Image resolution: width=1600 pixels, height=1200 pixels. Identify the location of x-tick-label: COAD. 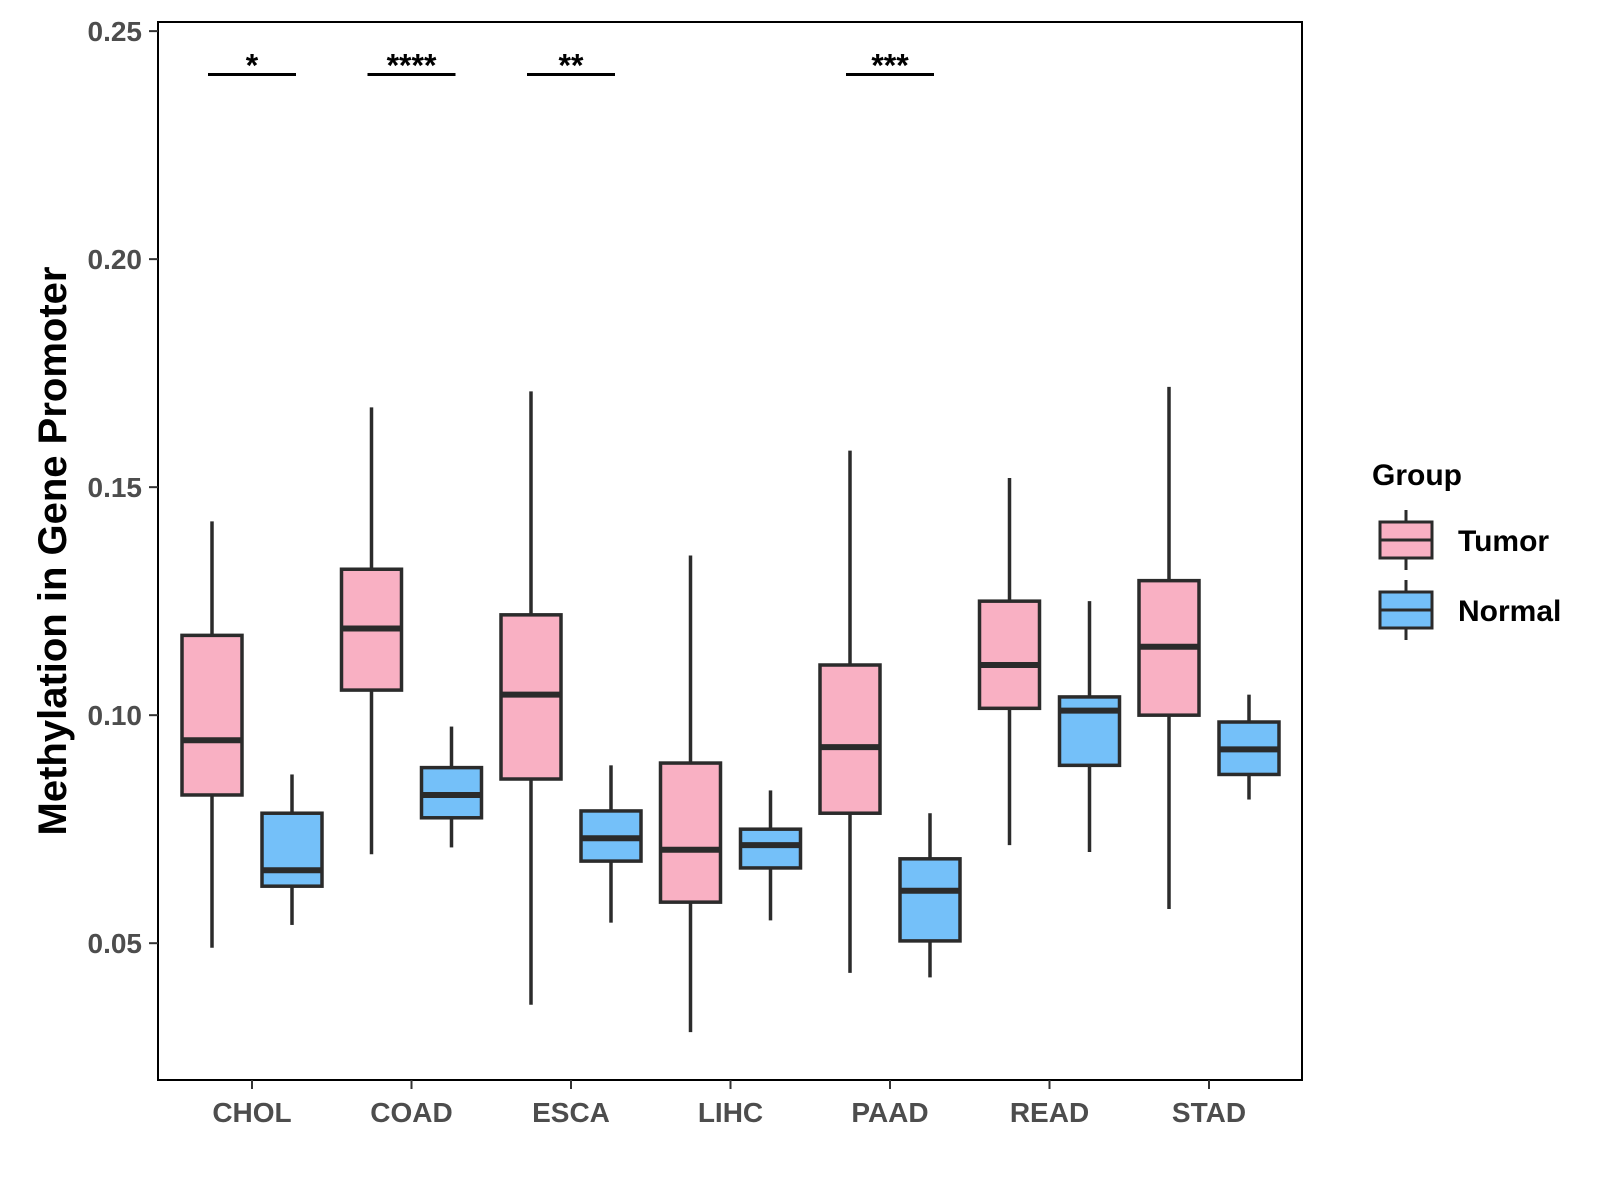
(411, 1112).